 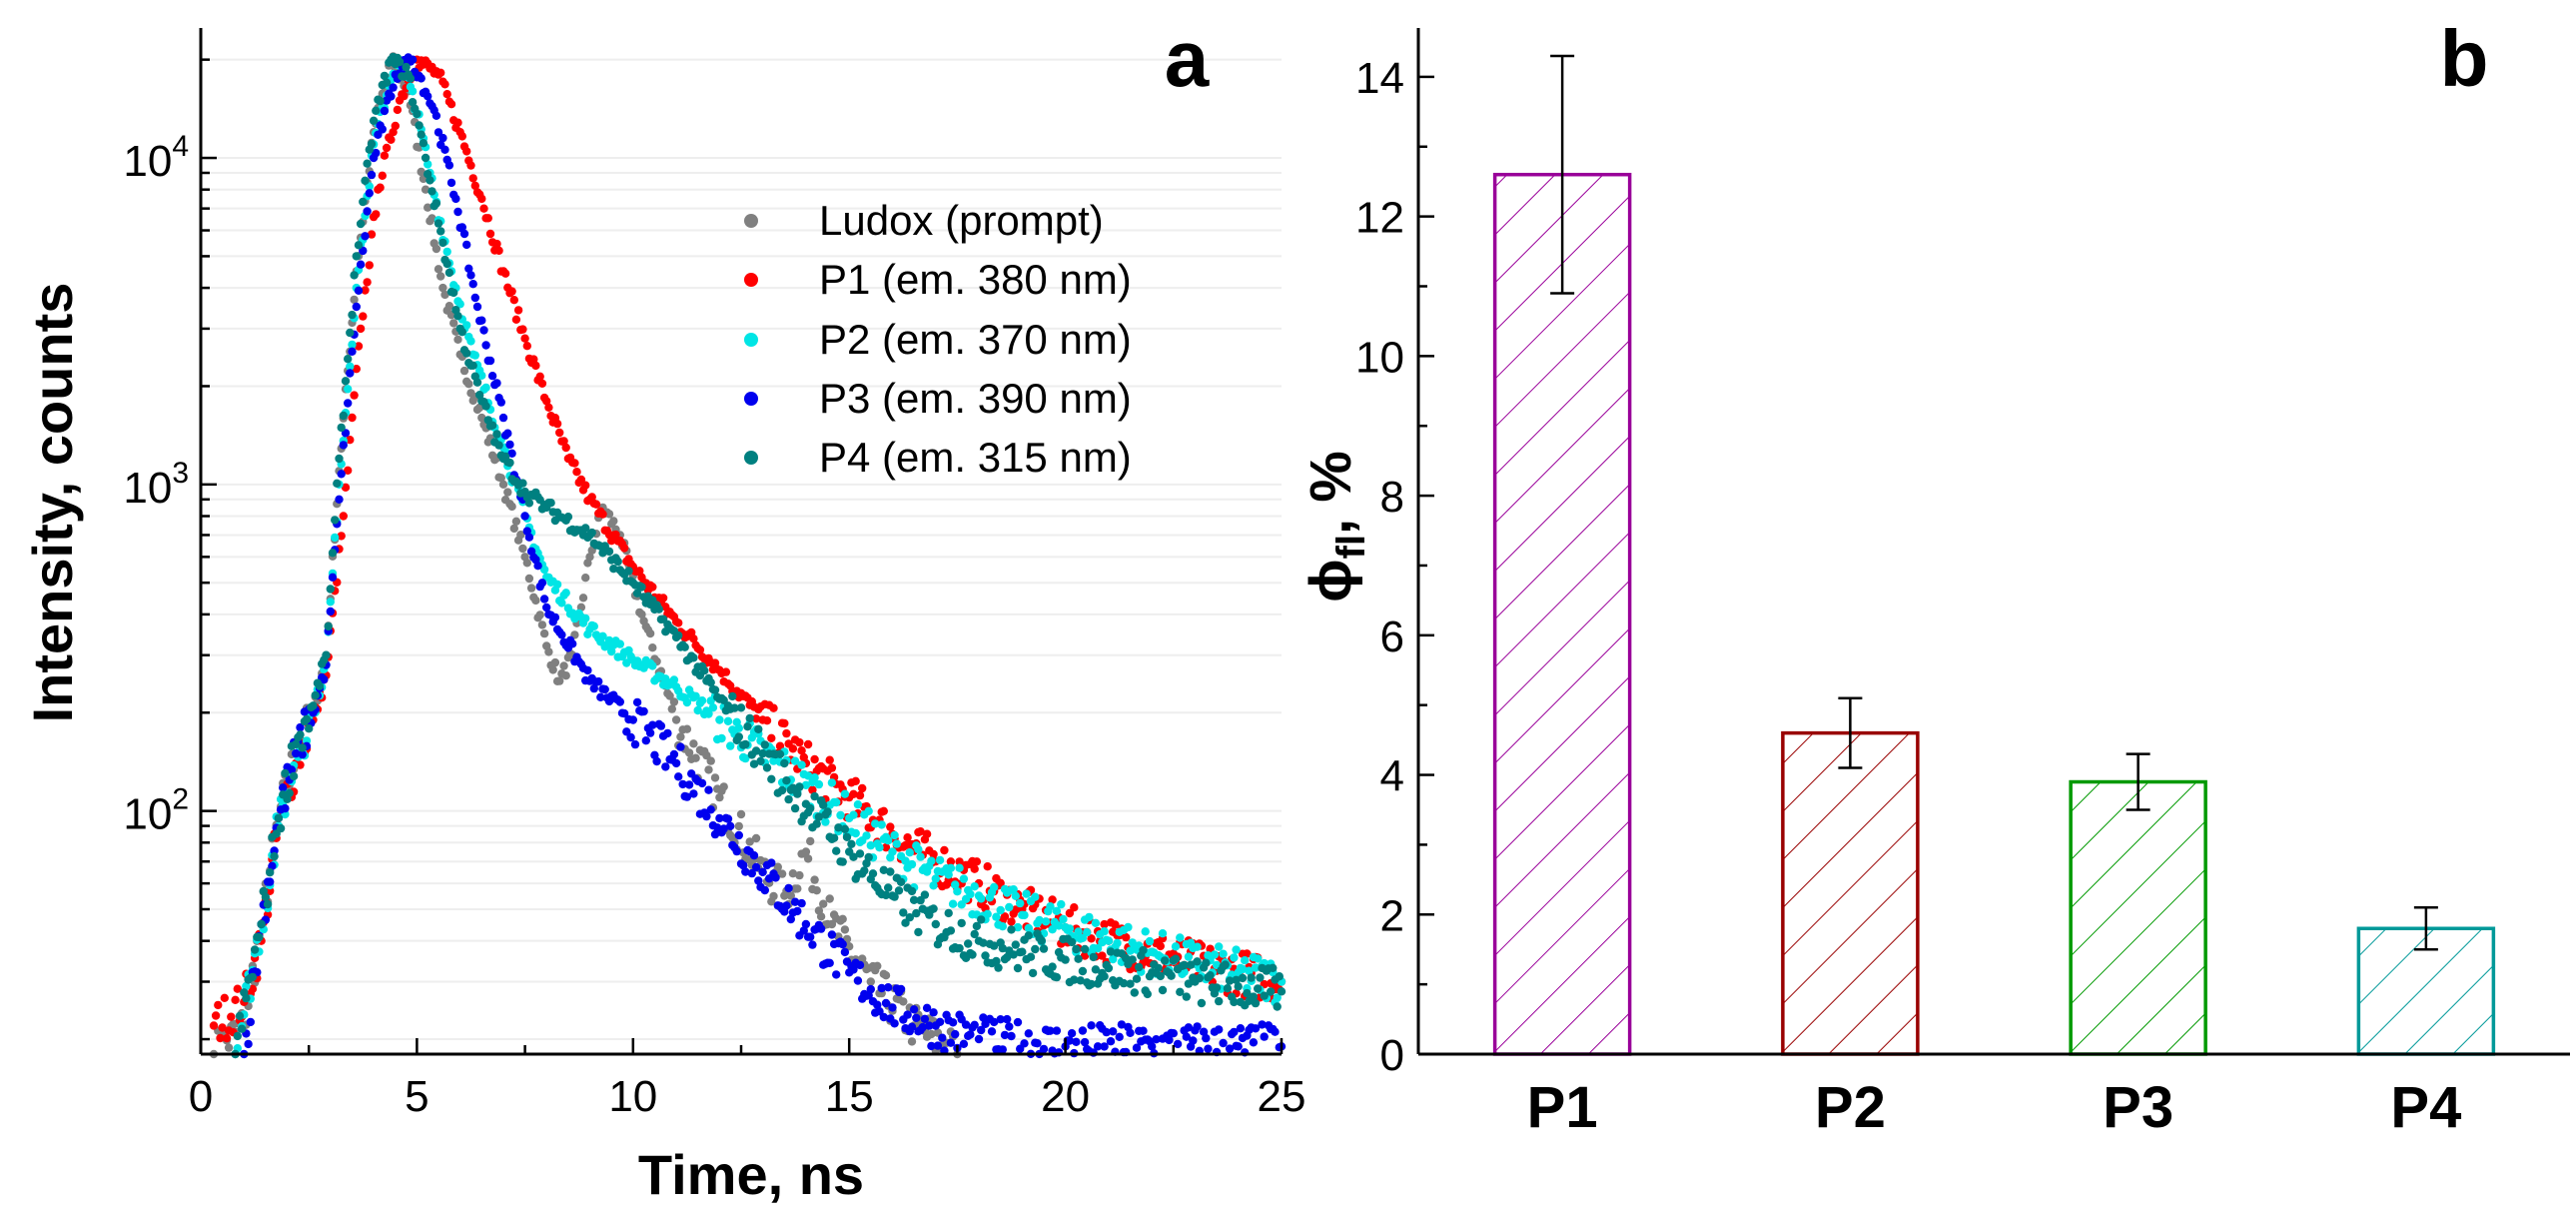 What do you see at coordinates (53, 503) in the screenshot?
I see `panel-a-ylabel: Intensity, counts` at bounding box center [53, 503].